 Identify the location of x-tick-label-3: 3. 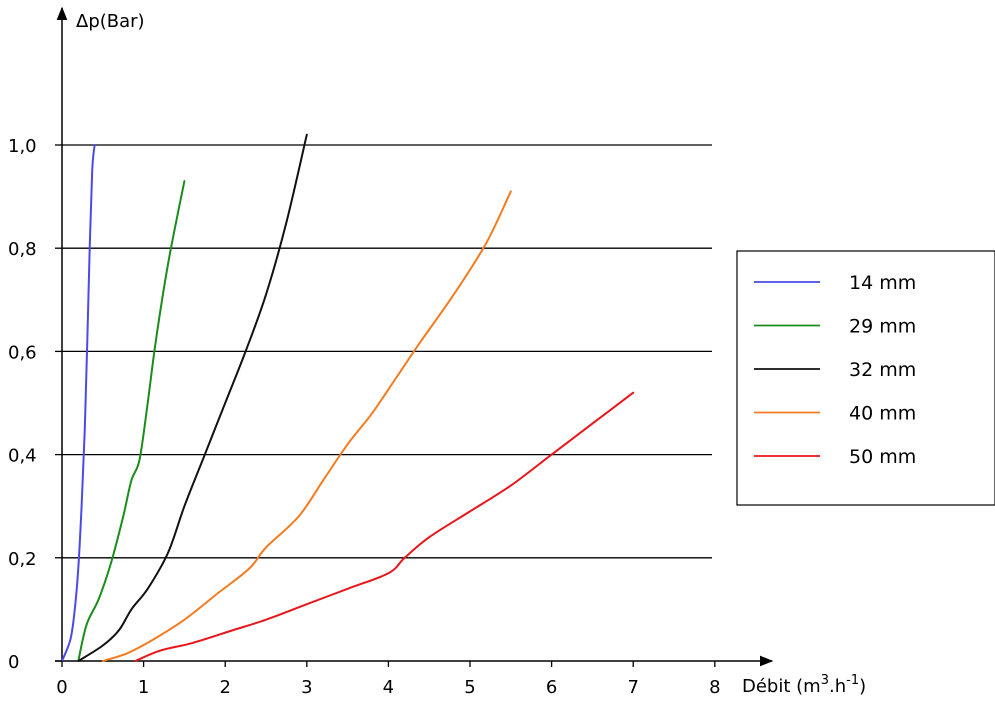
(306, 687).